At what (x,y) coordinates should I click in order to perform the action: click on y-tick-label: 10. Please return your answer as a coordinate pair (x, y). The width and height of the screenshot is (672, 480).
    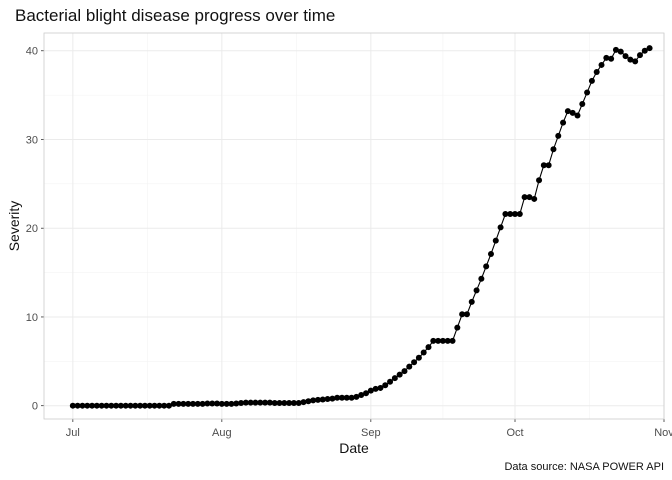
    Looking at the image, I should click on (32, 318).